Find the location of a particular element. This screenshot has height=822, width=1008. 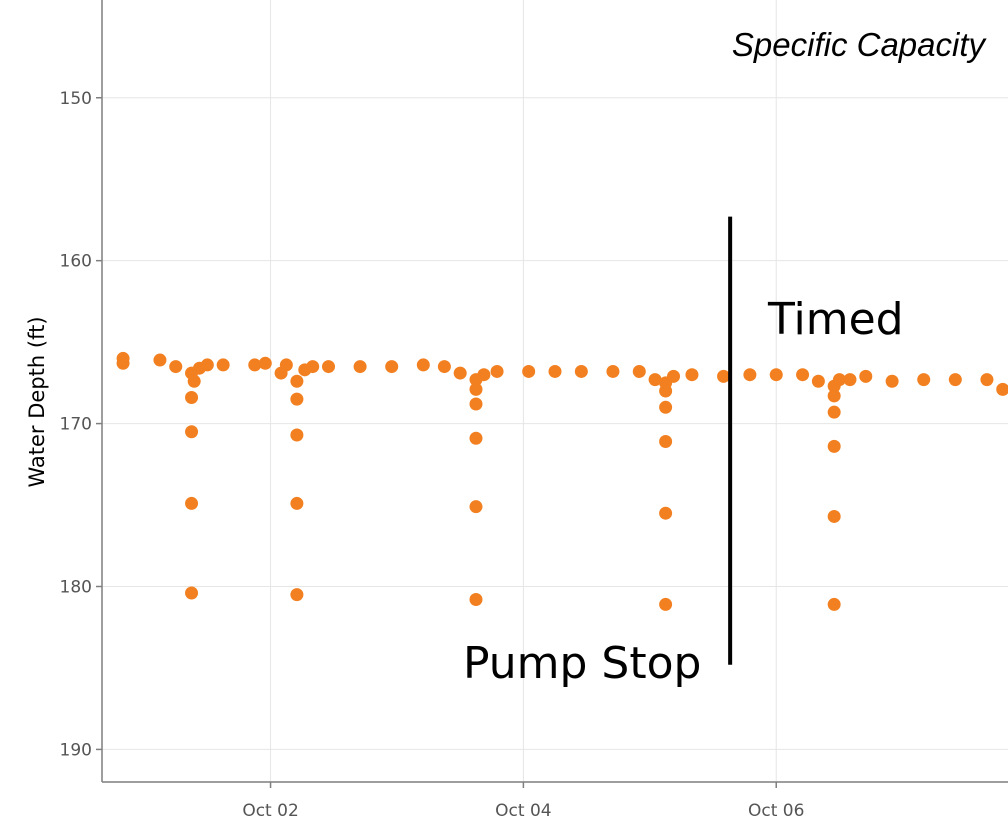

x-tick-label: Oct 06 is located at coordinates (776, 811).